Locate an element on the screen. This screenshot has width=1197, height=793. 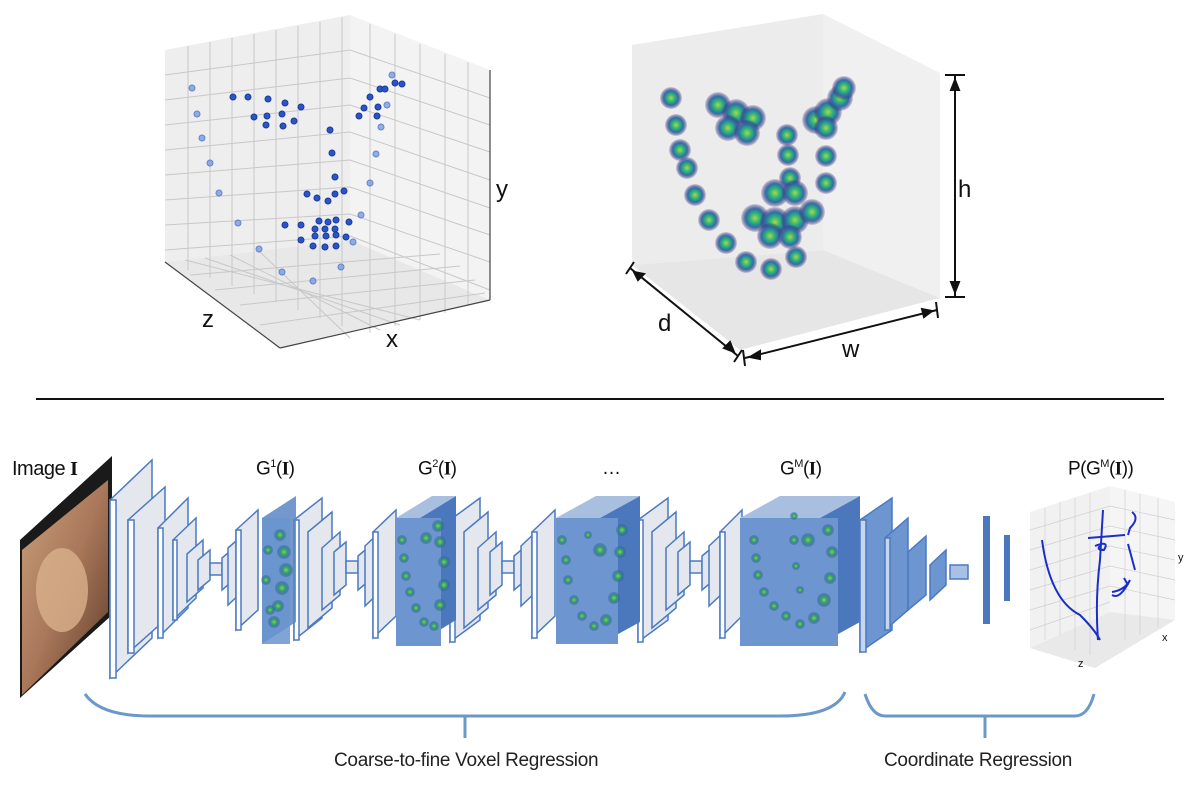
stage-label-superscript: M is located at coordinates (798, 464).